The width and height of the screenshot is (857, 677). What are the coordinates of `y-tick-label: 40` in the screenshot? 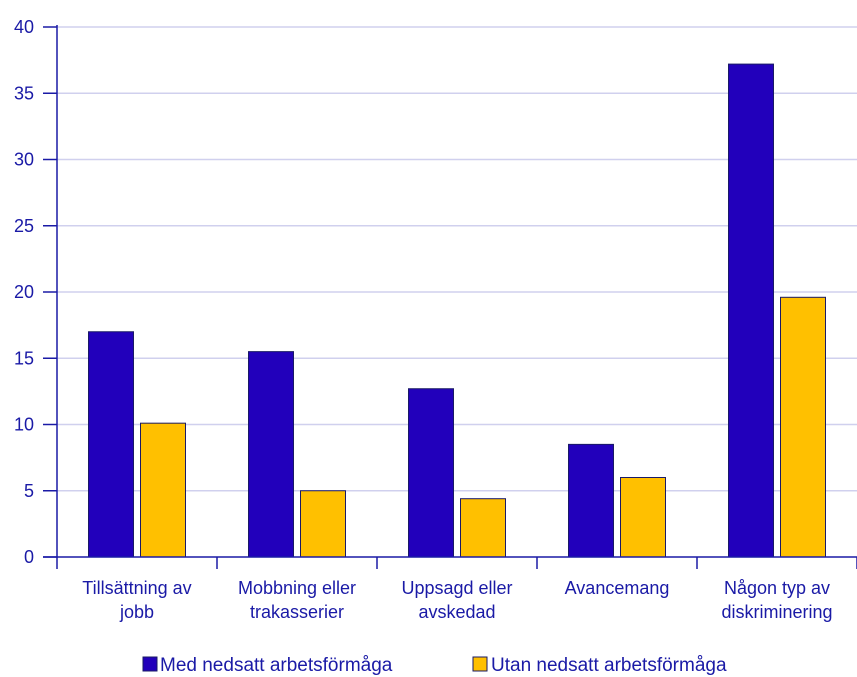 It's located at (24, 27).